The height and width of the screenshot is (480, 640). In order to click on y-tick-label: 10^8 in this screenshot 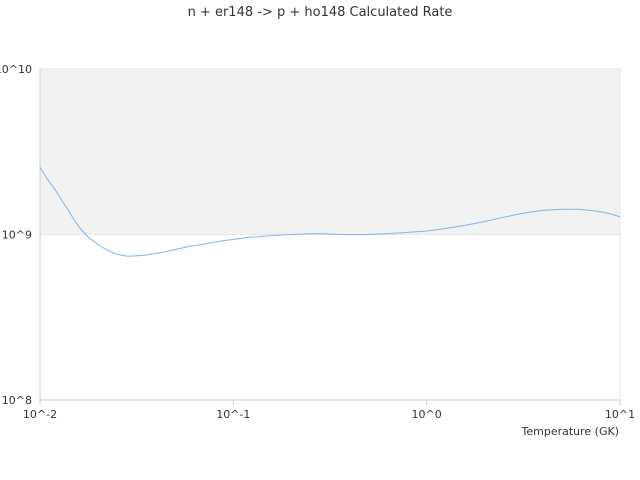, I will do `click(17, 400)`.